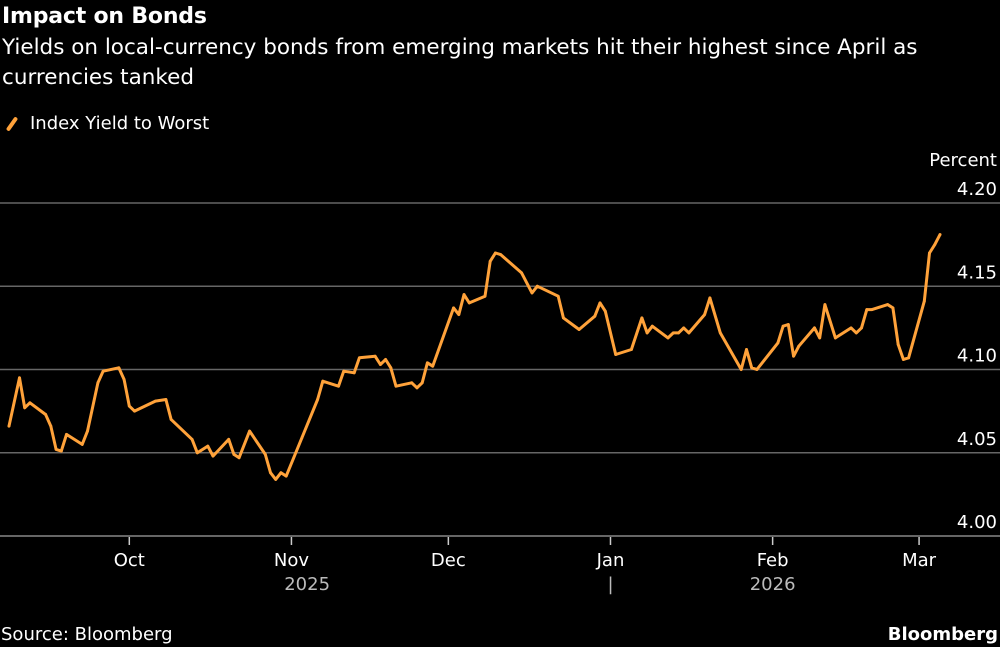  I want to click on x-tick-label: Oct, so click(129, 560).